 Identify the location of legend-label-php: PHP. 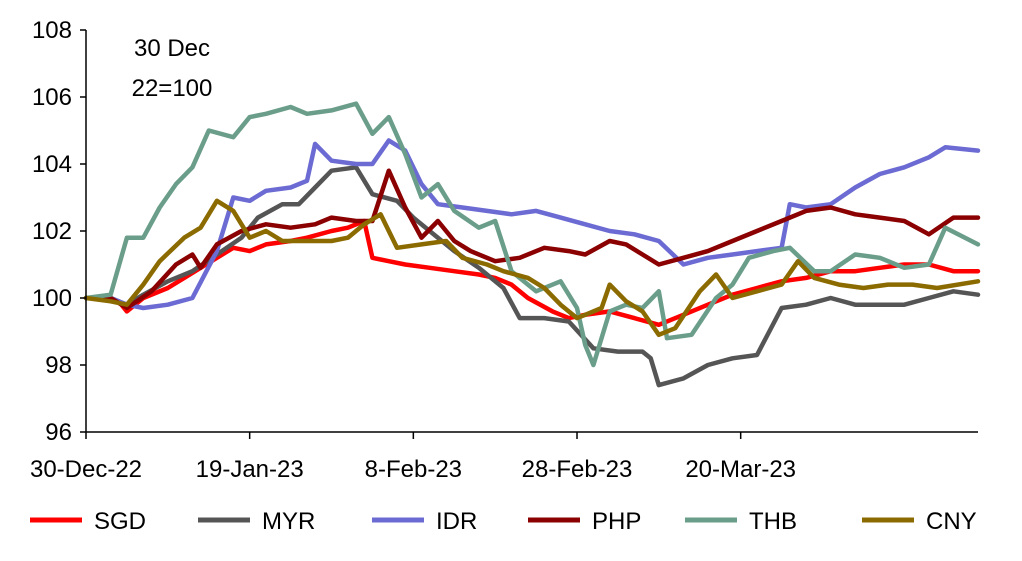
(616, 521).